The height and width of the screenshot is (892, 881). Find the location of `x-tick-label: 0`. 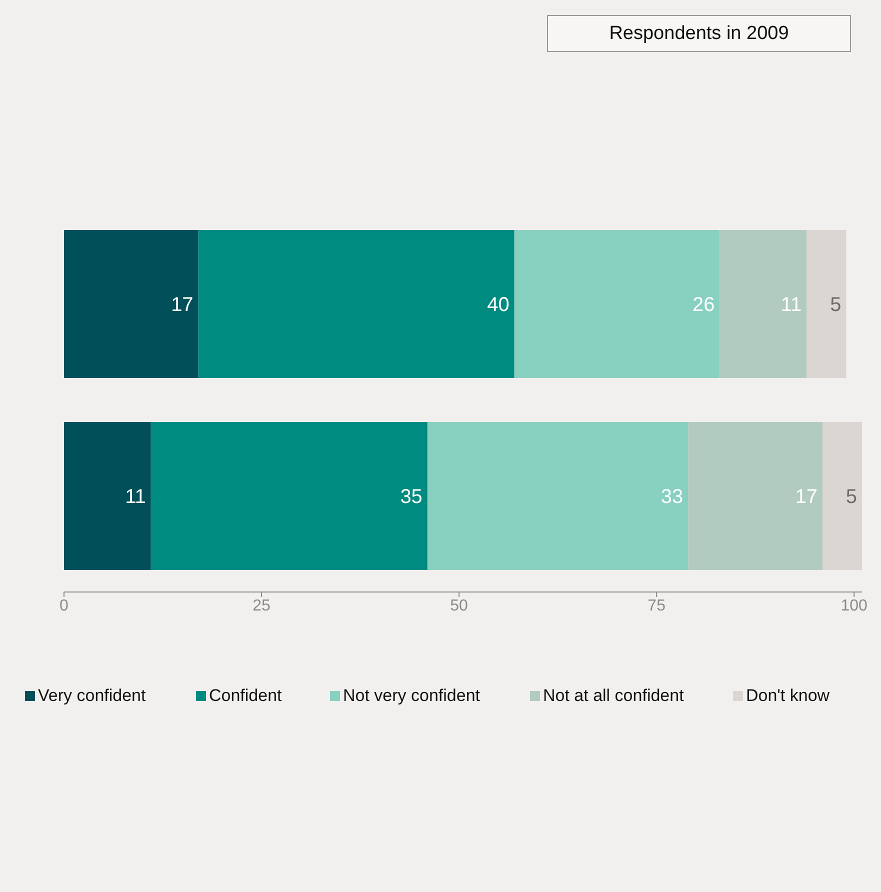

x-tick-label: 0 is located at coordinates (64, 605).